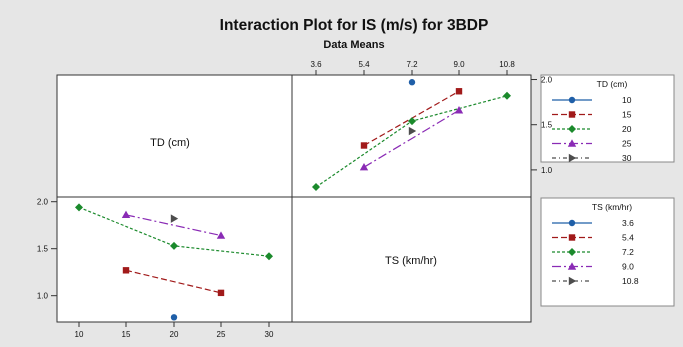 The width and height of the screenshot is (683, 347). I want to click on x-tick-label: 10.8, so click(507, 64).